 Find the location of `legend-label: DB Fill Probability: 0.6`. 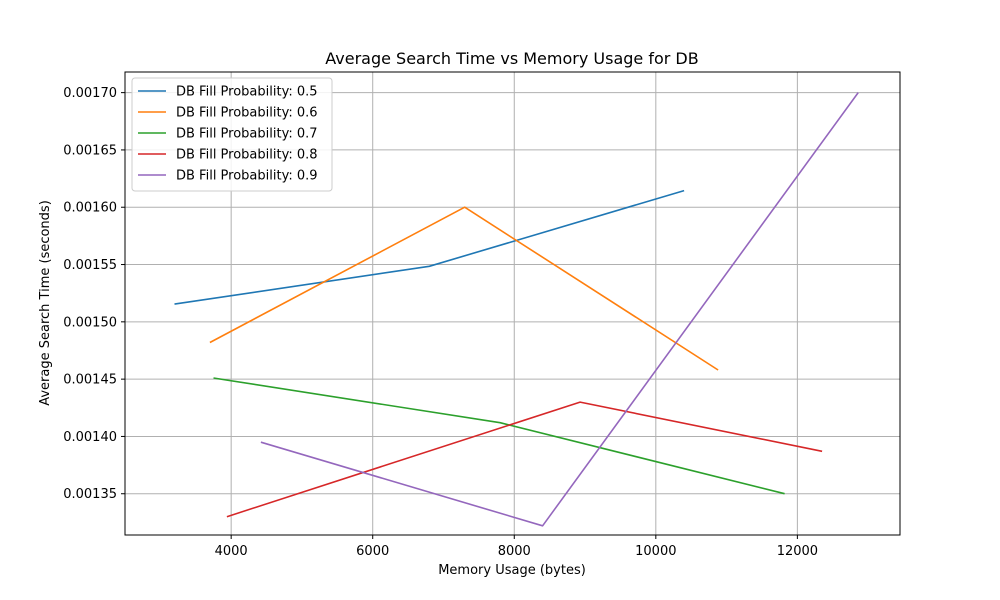

legend-label: DB Fill Probability: 0.6 is located at coordinates (247, 113).